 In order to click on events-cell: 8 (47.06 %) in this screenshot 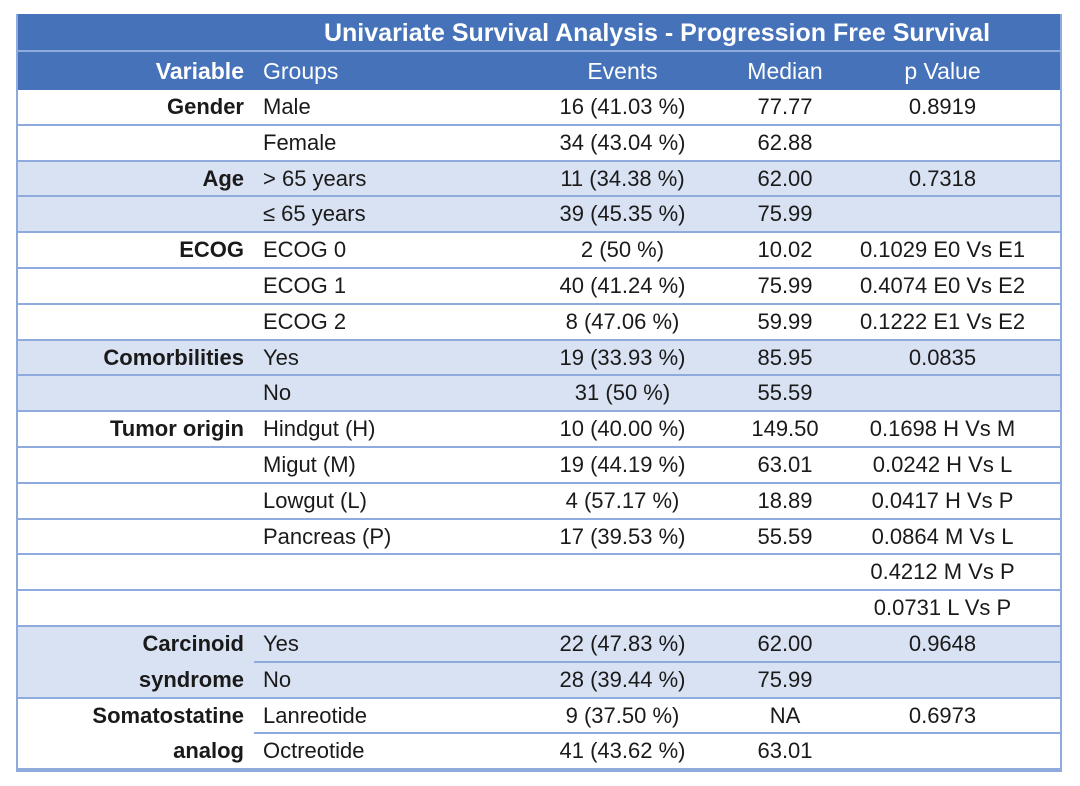, I will do `click(622, 323)`.